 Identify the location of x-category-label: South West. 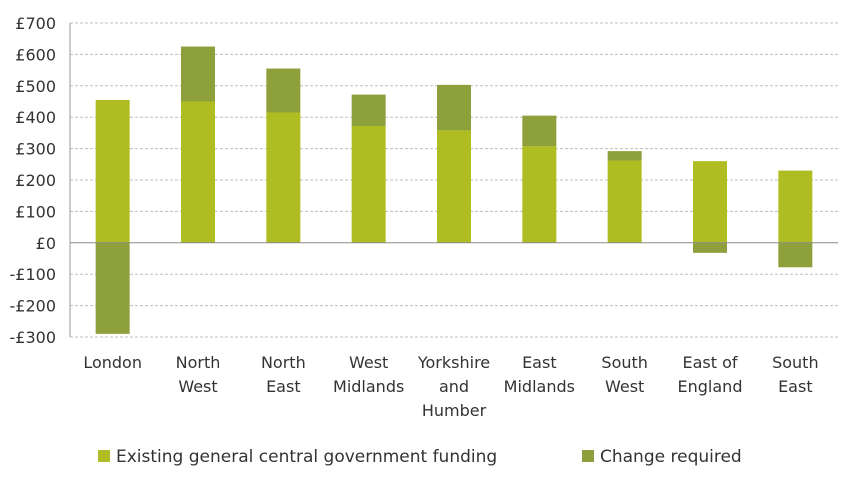
(624, 374).